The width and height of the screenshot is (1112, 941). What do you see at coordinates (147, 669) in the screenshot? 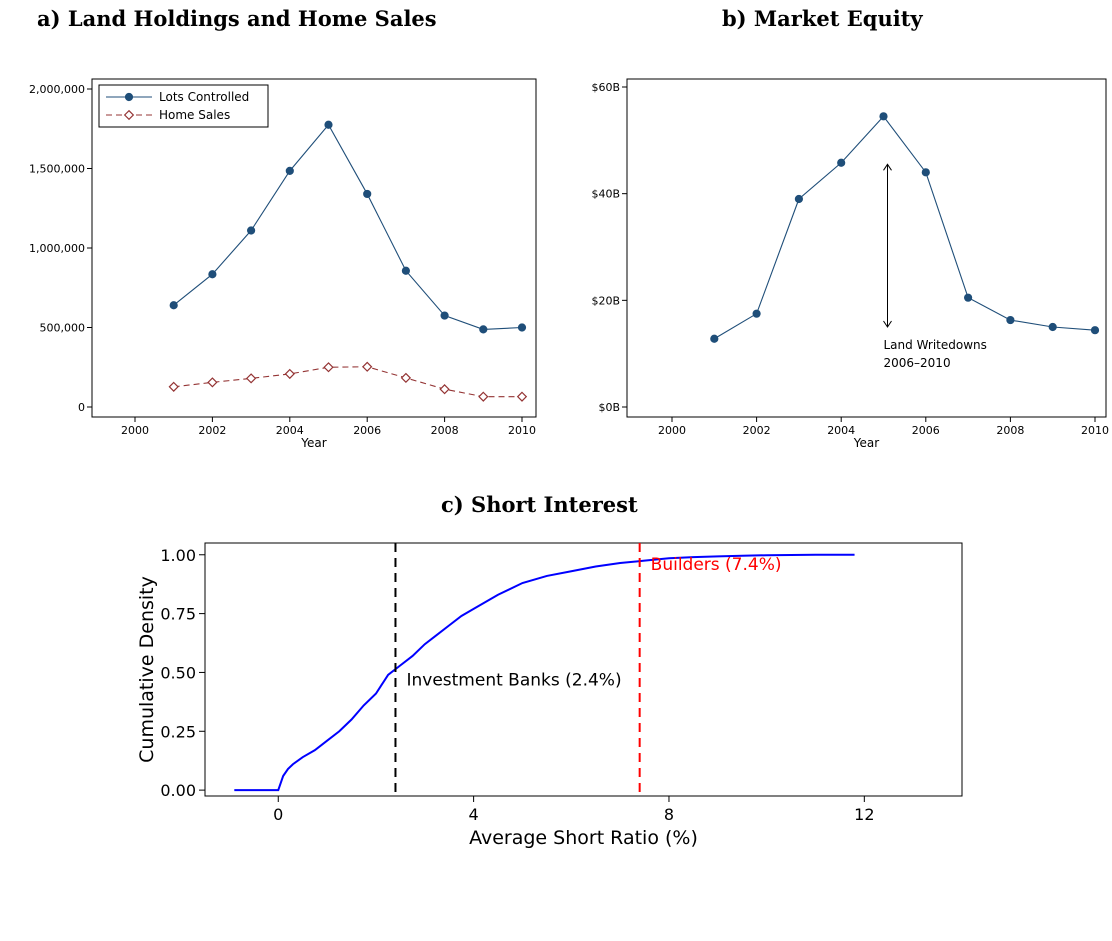
I see `y-axis-label: Cumulative Density` at bounding box center [147, 669].